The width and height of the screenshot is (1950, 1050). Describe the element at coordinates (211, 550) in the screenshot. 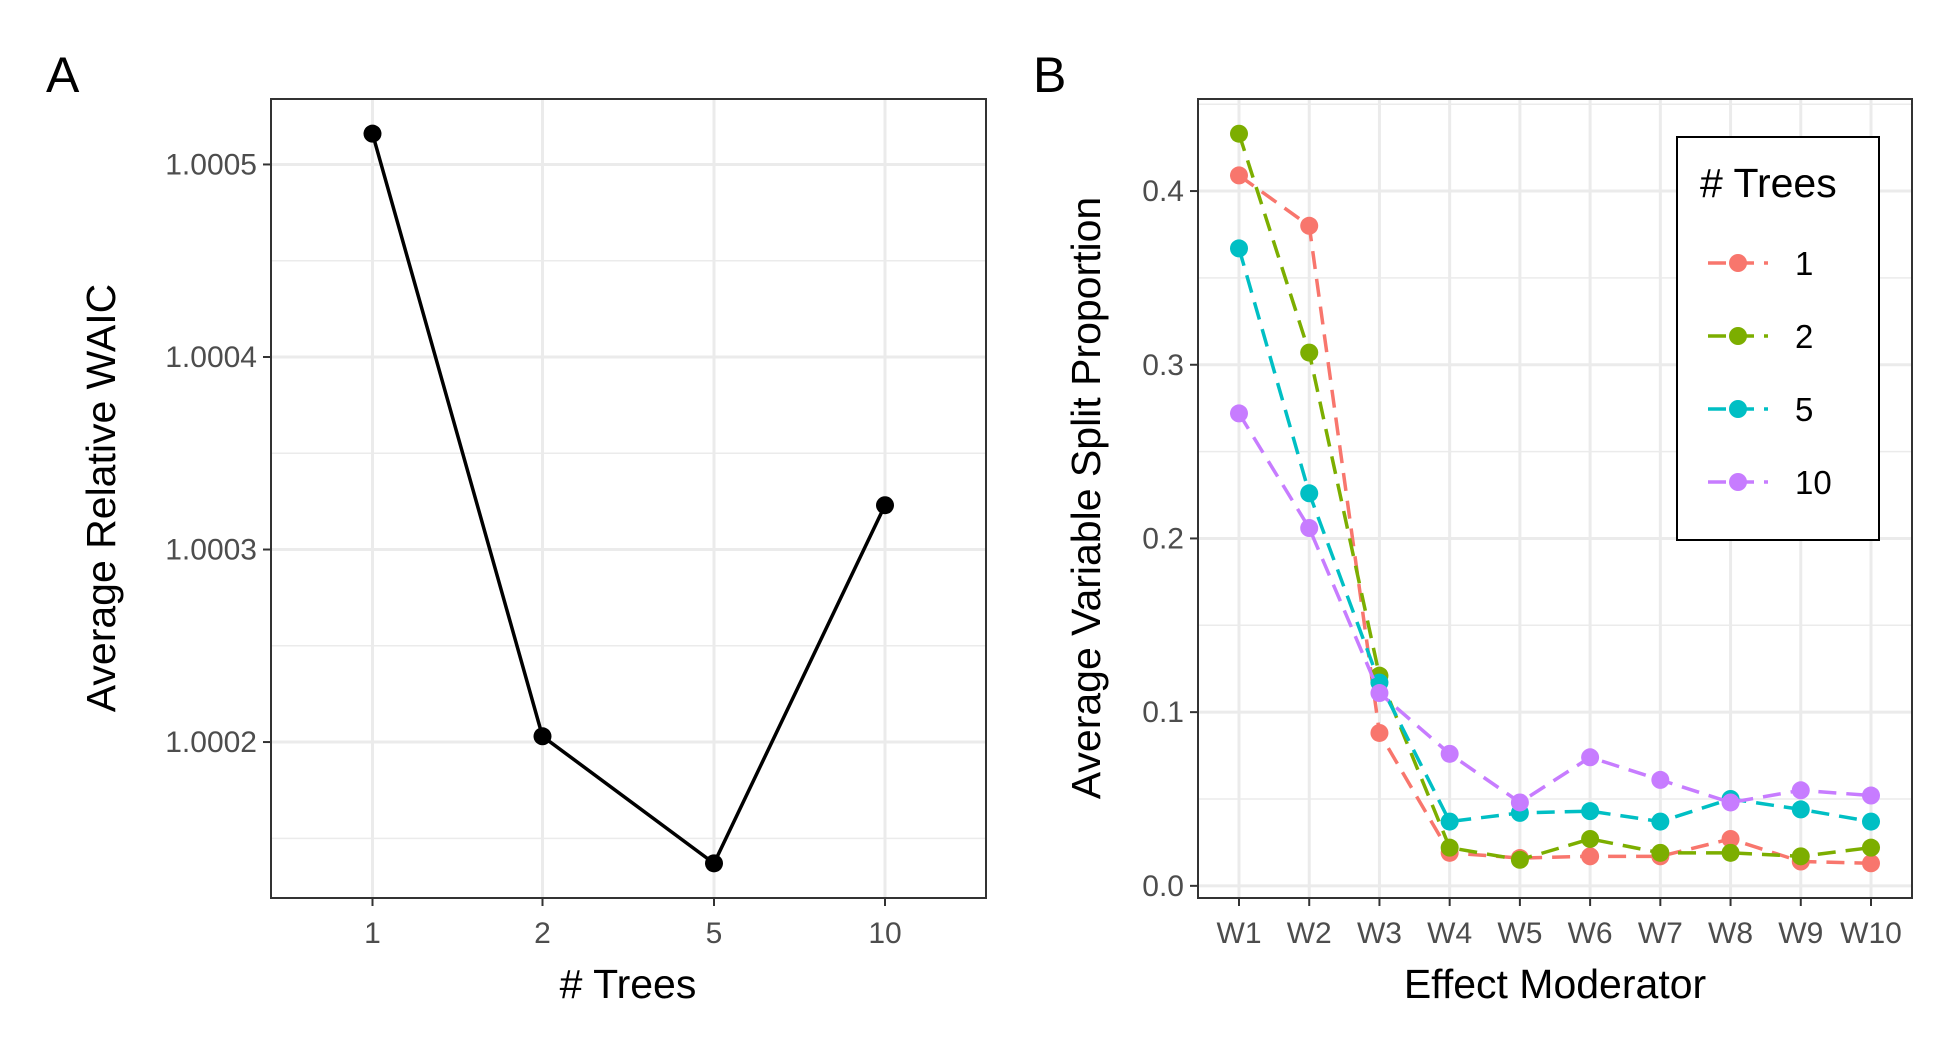

I see `y-tick-label: 1.0003` at that location.